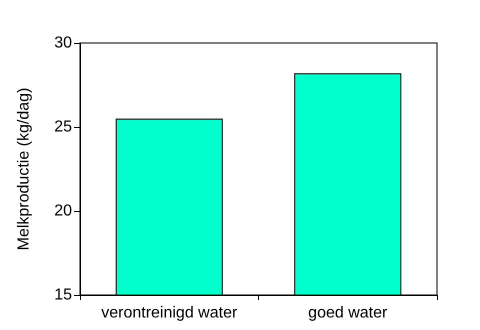  I want to click on y-tick-label: 25, so click(63, 127).